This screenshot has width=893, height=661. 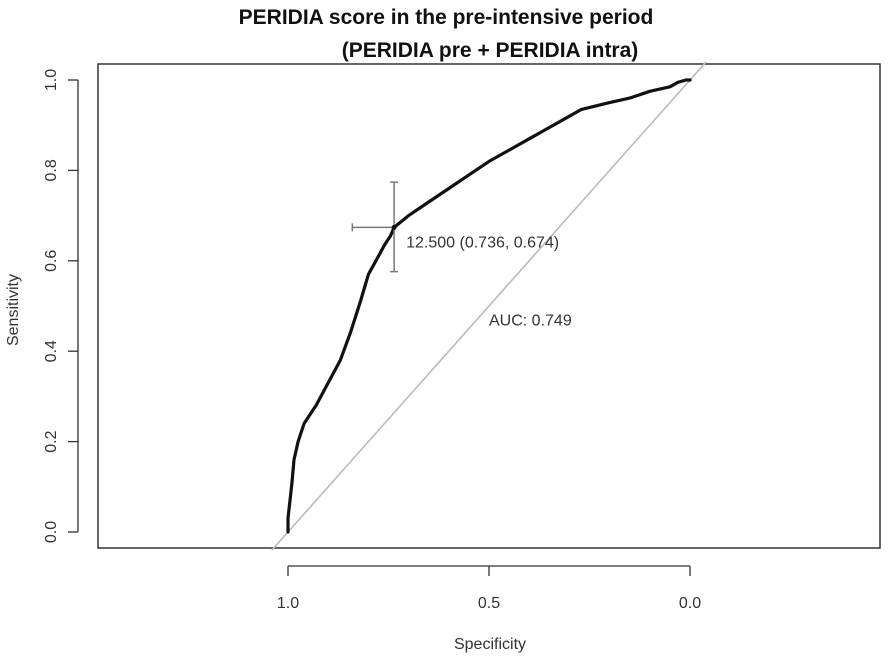 What do you see at coordinates (489, 603) in the screenshot?
I see `x-tick-label: 0.5` at bounding box center [489, 603].